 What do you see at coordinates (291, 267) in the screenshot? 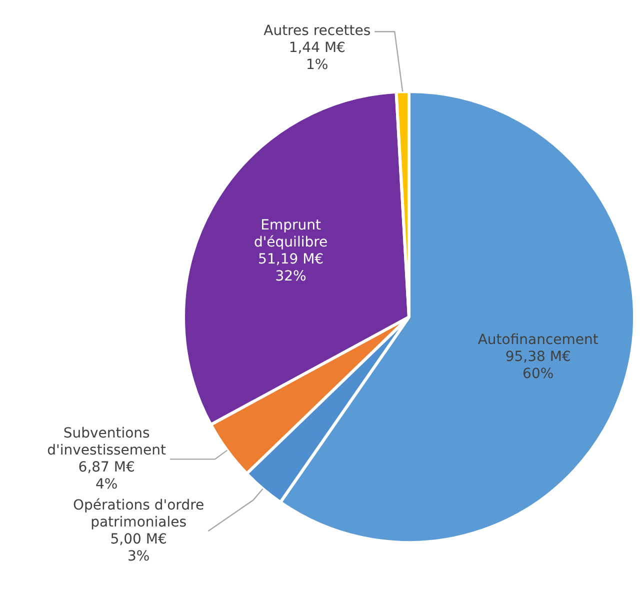
I see `data-label: 51,19 M€ 32%` at bounding box center [291, 267].